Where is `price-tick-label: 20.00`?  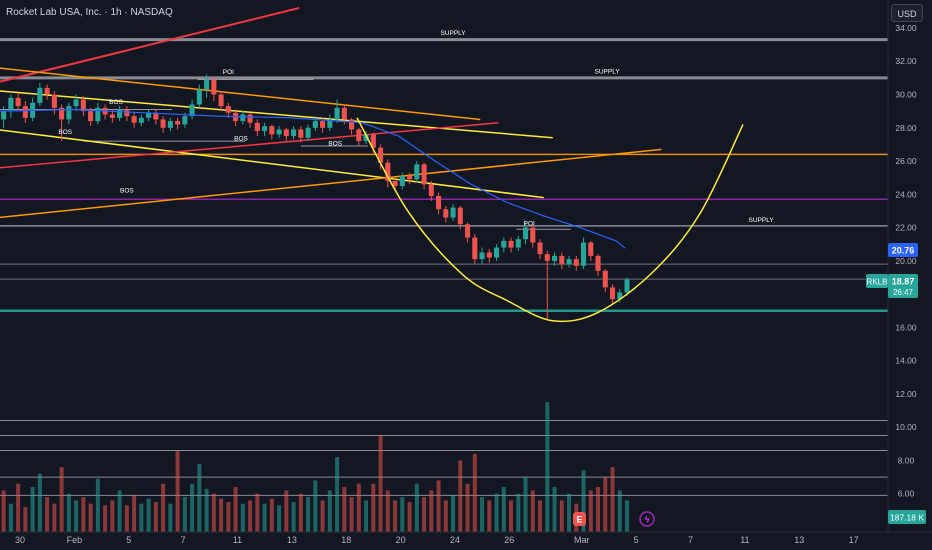 price-tick-label: 20.00 is located at coordinates (906, 261).